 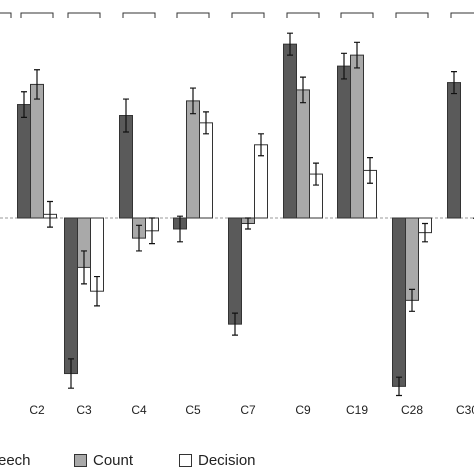 What do you see at coordinates (37, 410) in the screenshot?
I see `category-label: C2` at bounding box center [37, 410].